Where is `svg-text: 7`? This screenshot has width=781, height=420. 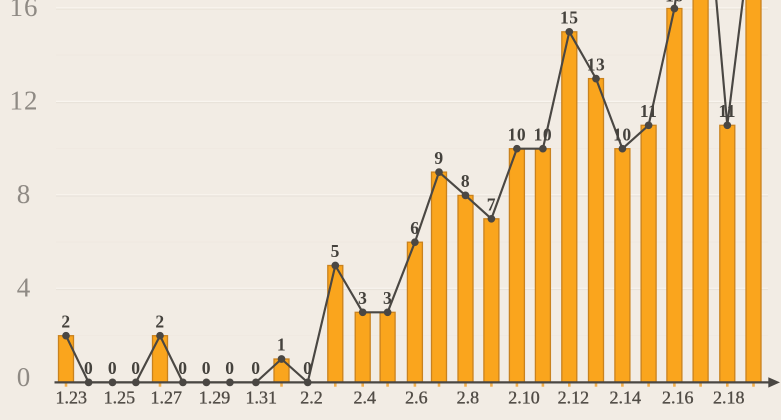
svg-text: 7 is located at coordinates (491, 205).